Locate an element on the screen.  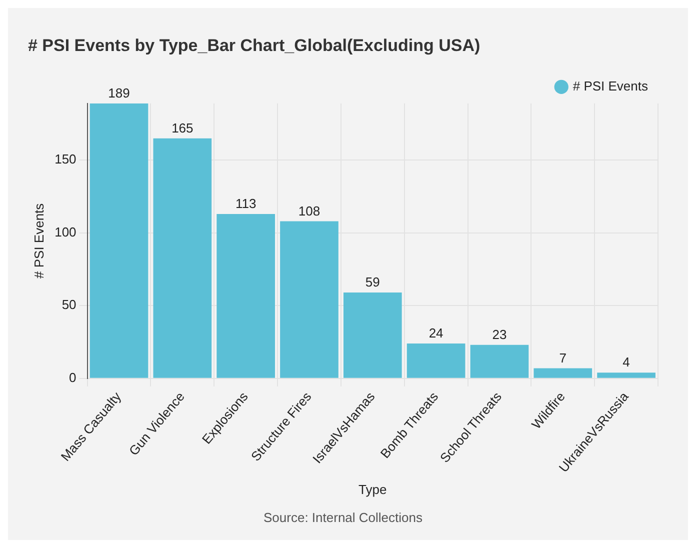
data-label: 4 is located at coordinates (626, 362).